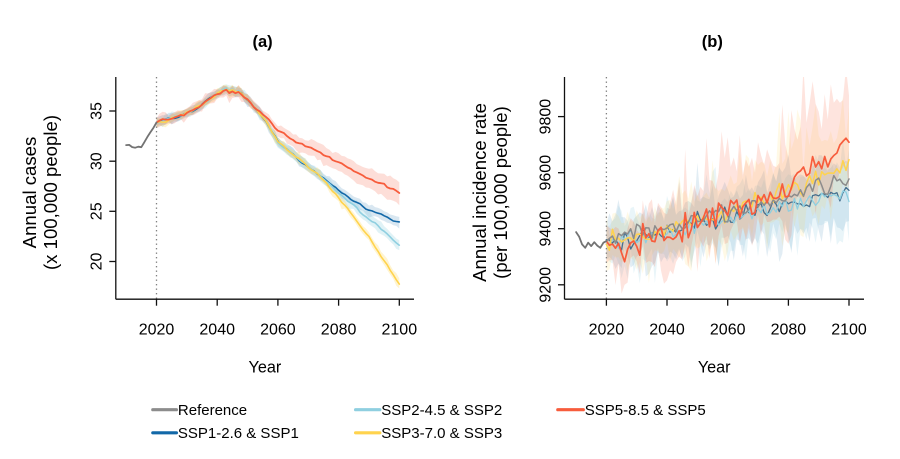  I want to click on svg-text: Reference, so click(212, 410).